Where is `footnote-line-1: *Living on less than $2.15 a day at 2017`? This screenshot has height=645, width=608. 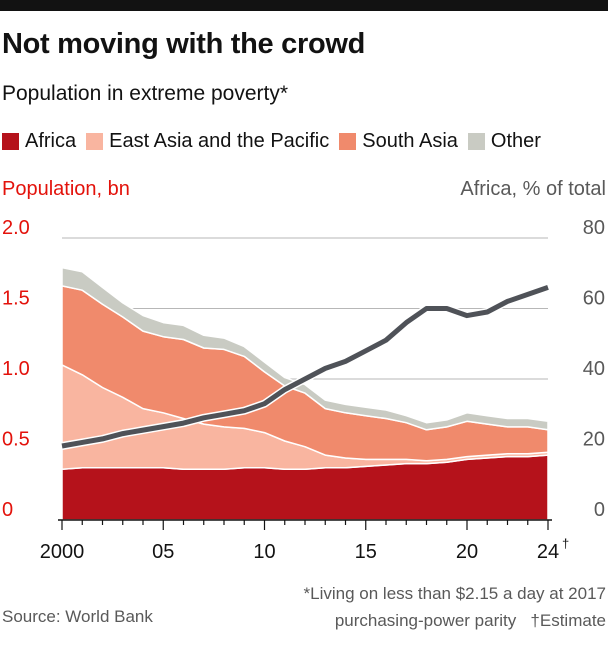
footnote-line-1: *Living on less than $2.15 a day at 2017 is located at coordinates (454, 593).